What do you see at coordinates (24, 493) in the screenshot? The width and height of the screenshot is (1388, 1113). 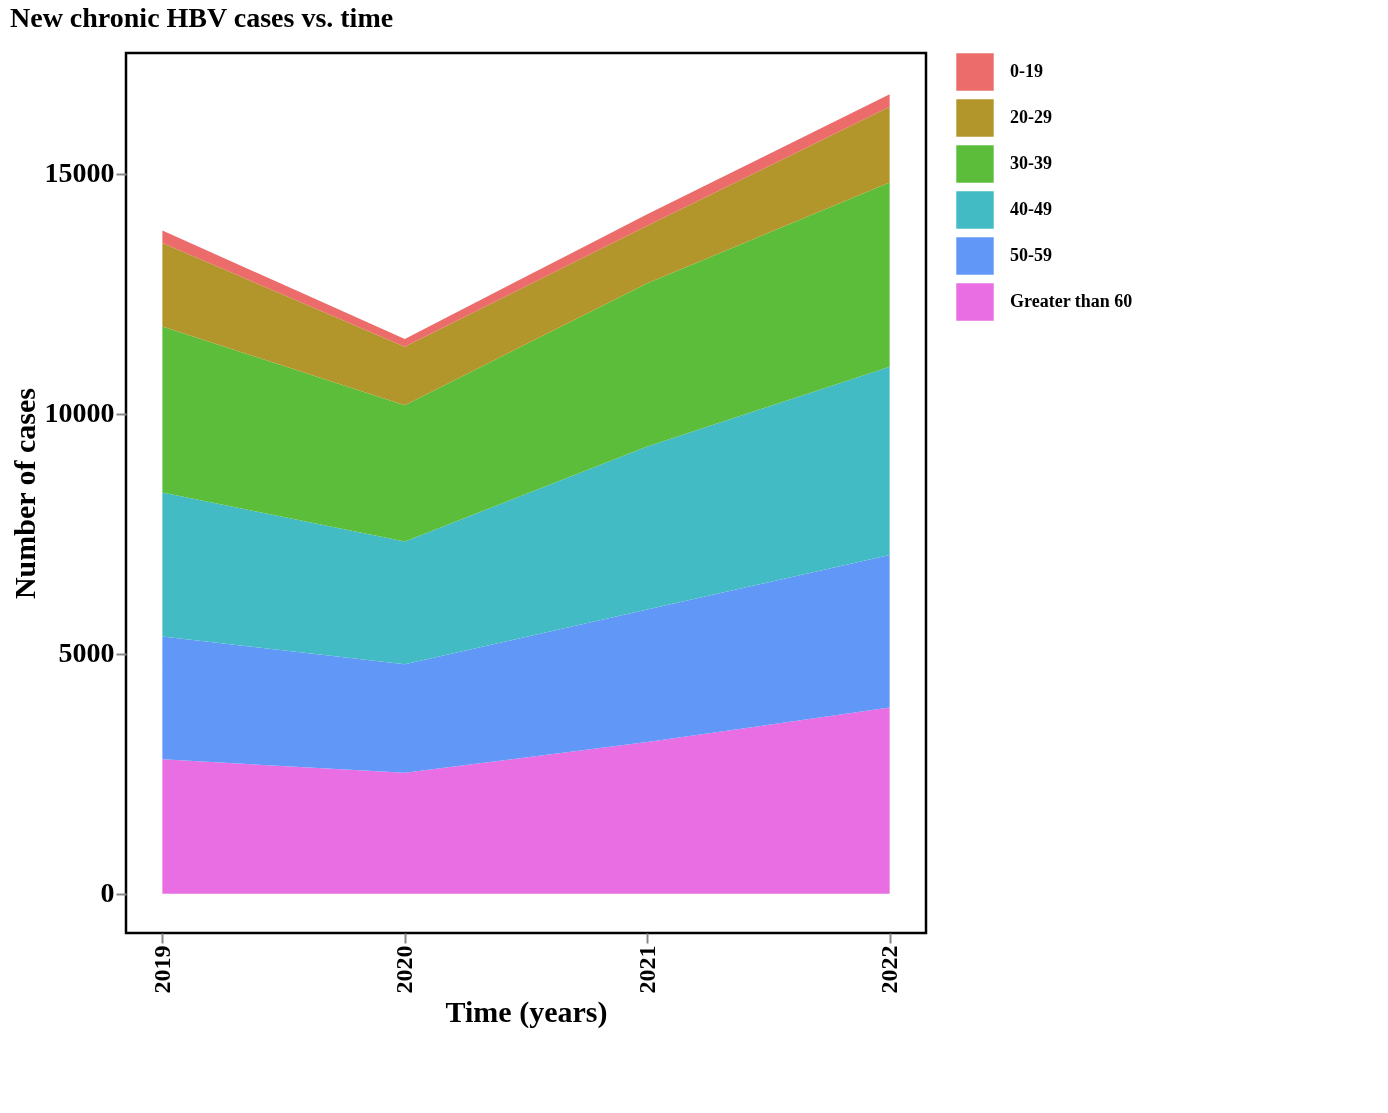 I see `y-axis-title: Number of cases` at bounding box center [24, 493].